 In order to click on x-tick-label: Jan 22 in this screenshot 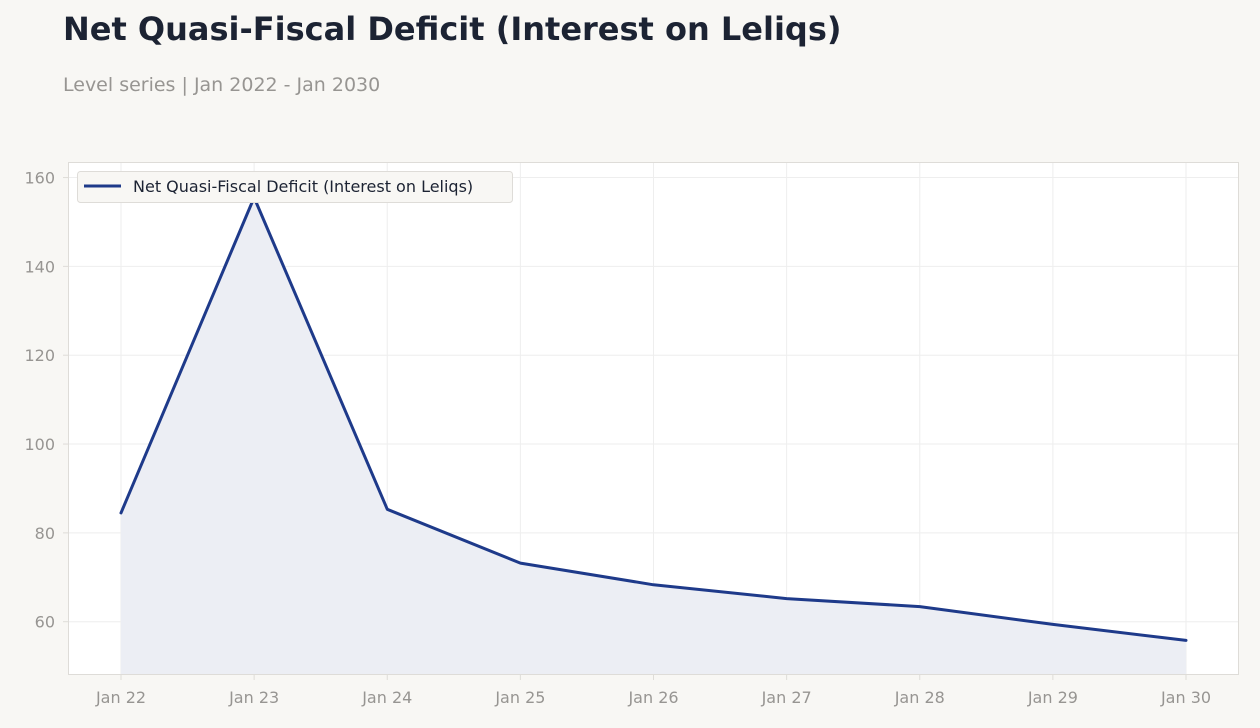, I will do `click(120, 697)`.